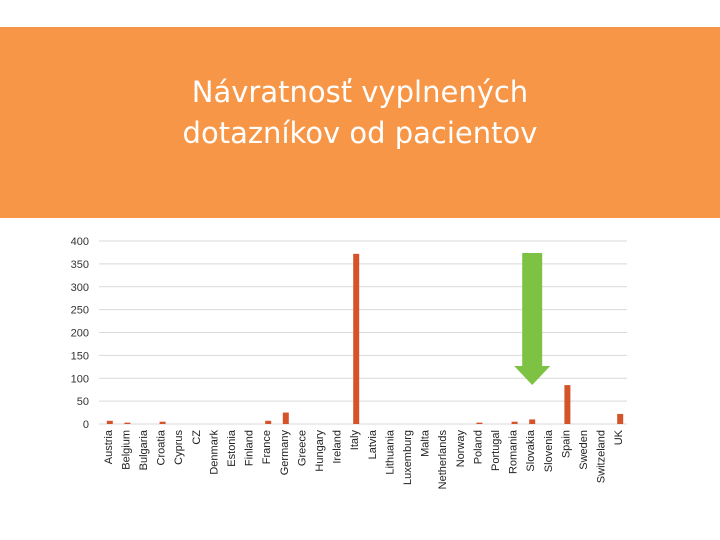 This screenshot has width=720, height=540. Describe the element at coordinates (197, 437) in the screenshot. I see `x-tick-label: CZ` at that location.